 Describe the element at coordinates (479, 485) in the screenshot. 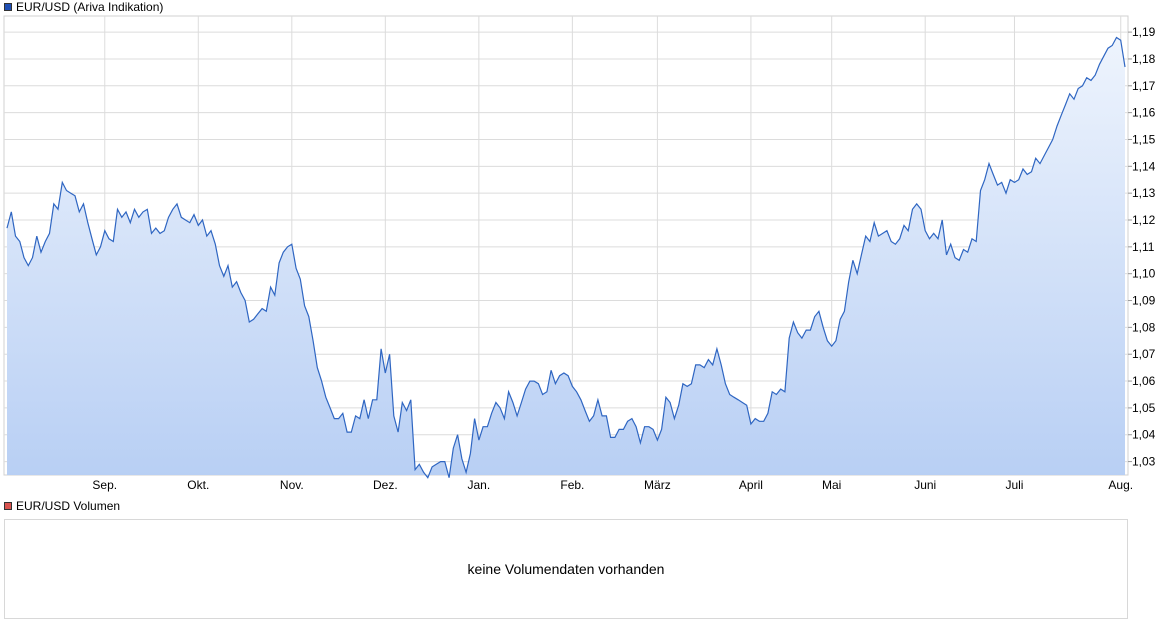

I see `x-tick-label: Jan.` at that location.